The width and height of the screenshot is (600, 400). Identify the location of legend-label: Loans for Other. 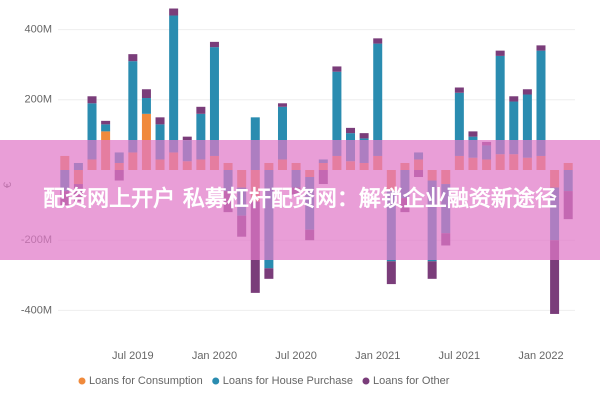
(411, 381).